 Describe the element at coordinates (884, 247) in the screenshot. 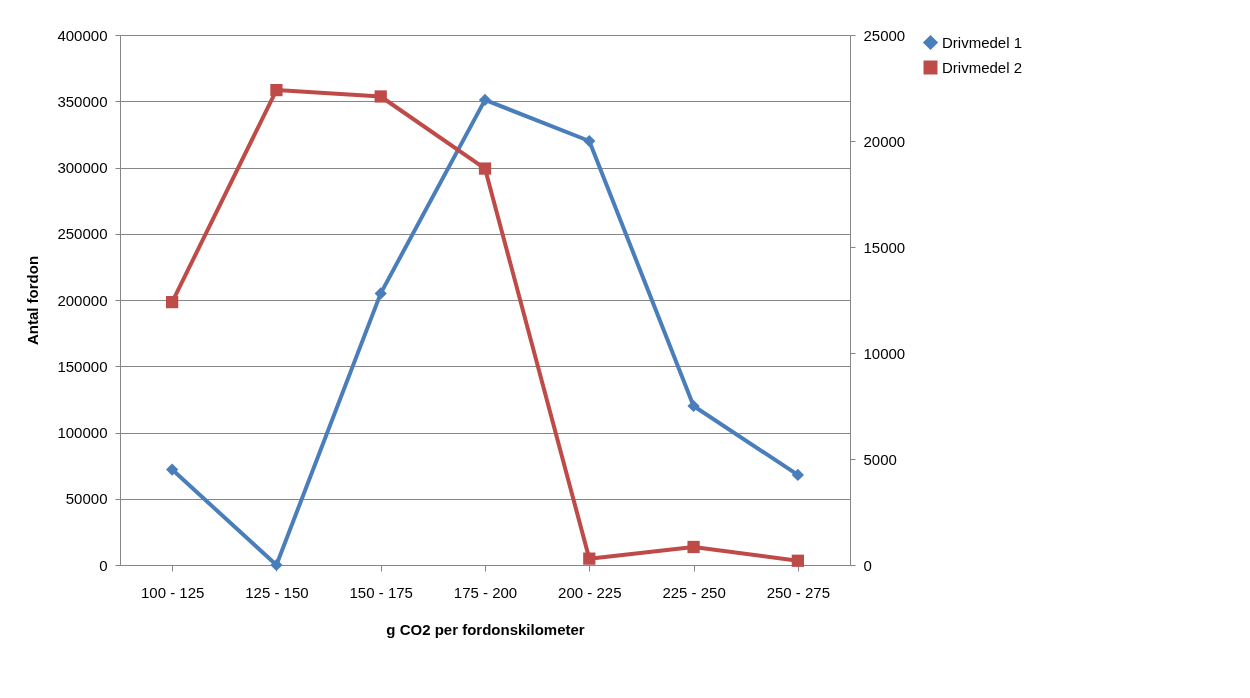

I see `y2-tick-label: 15000` at that location.